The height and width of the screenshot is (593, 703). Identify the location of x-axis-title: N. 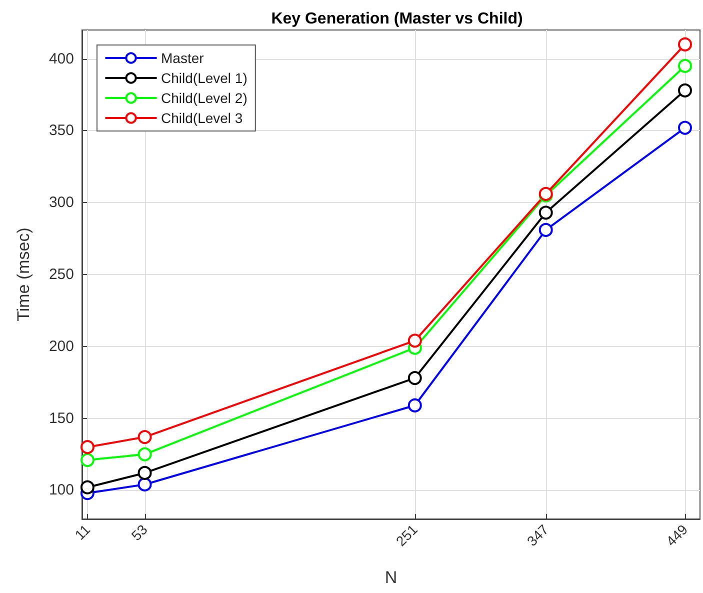
(391, 577).